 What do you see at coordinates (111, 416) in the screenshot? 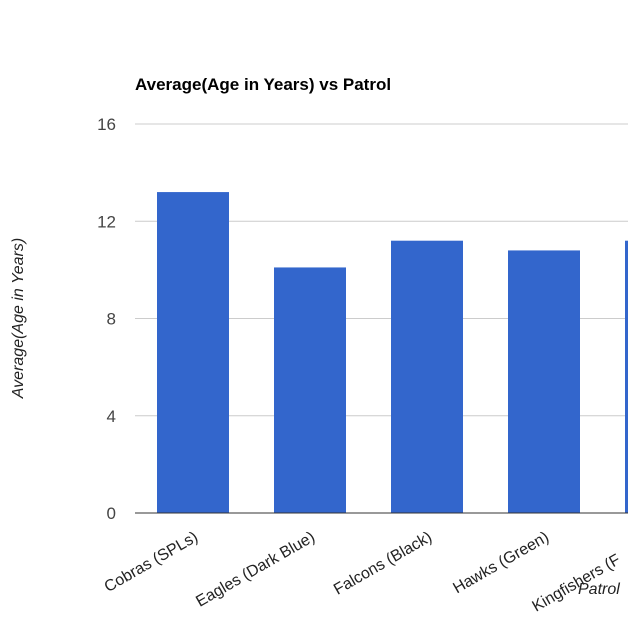
I see `y-tick-label: 4` at bounding box center [111, 416].